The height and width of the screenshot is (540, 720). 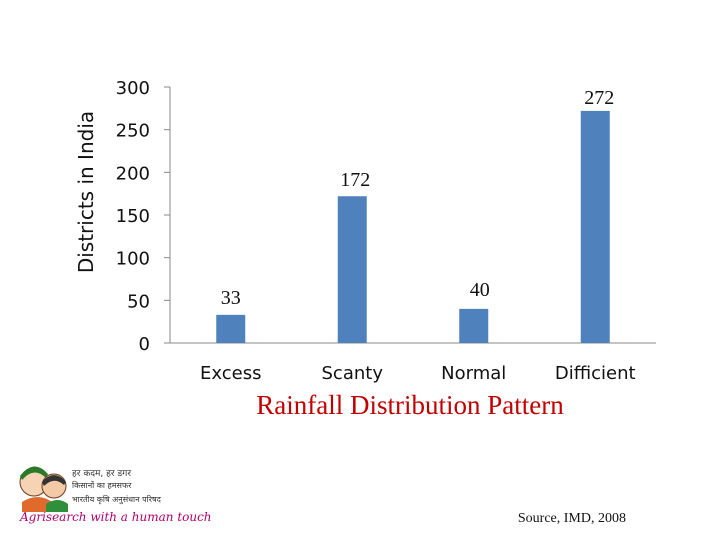 I want to click on logo-line-3: भारतीय कृषि अनुसंधान परिषद, so click(x=116, y=499).